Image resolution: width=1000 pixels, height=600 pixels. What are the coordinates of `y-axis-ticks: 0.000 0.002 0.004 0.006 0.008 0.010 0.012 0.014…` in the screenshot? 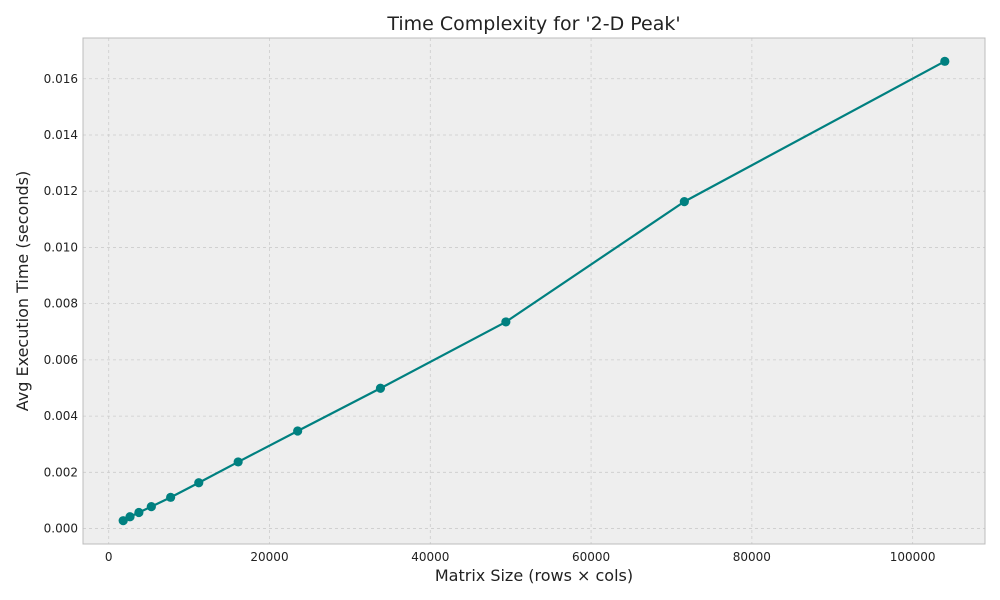 It's located at (61, 304).